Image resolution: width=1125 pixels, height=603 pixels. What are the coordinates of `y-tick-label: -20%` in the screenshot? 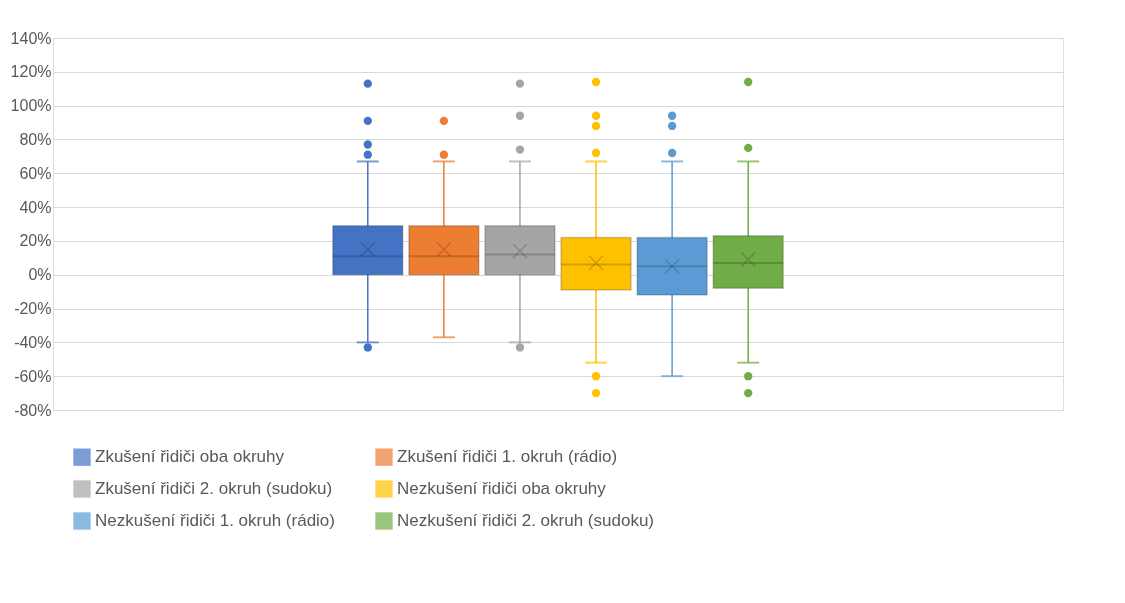 It's located at (33, 309).